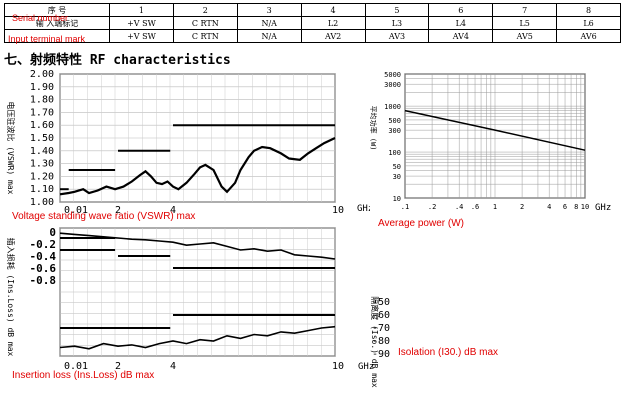 The height and width of the screenshot is (414, 625). What do you see at coordinates (333, 23) in the screenshot?
I see `table-cell: L2` at bounding box center [333, 23].